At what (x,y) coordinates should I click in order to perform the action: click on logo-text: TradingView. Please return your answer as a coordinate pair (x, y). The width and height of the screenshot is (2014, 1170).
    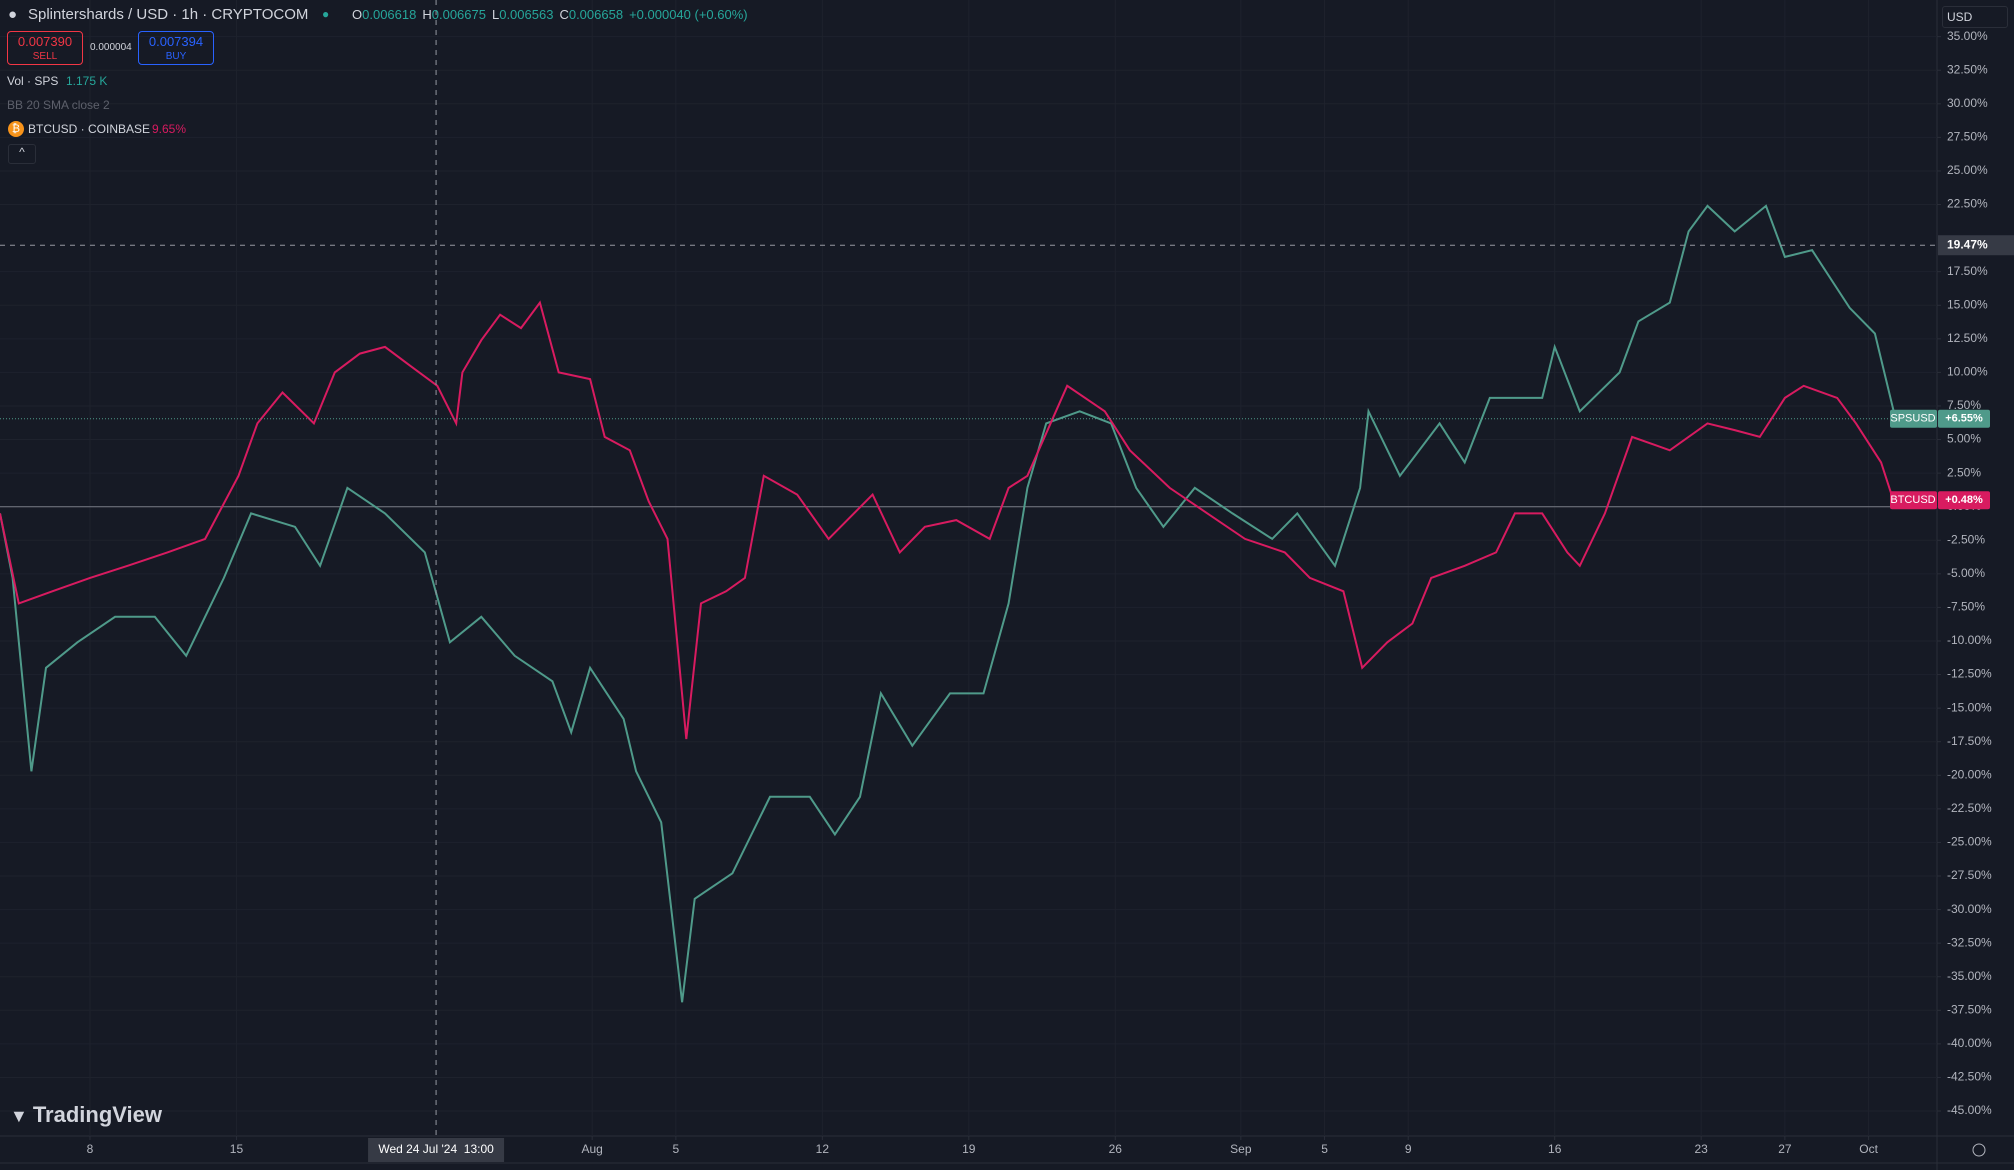
    Looking at the image, I should click on (97, 1114).